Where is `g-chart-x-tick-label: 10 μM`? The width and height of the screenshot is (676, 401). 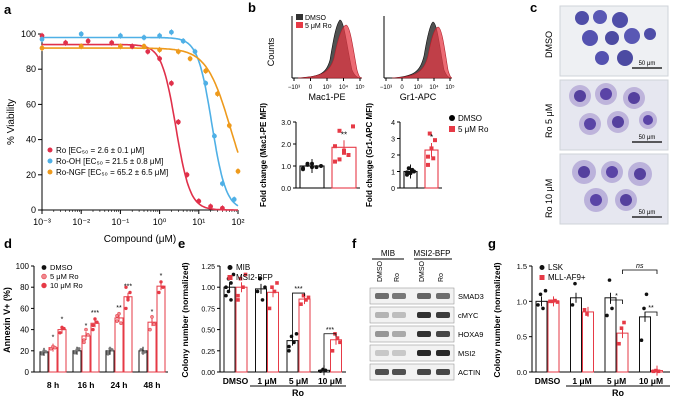 g-chart-x-tick-label: 10 μM is located at coordinates (651, 381).